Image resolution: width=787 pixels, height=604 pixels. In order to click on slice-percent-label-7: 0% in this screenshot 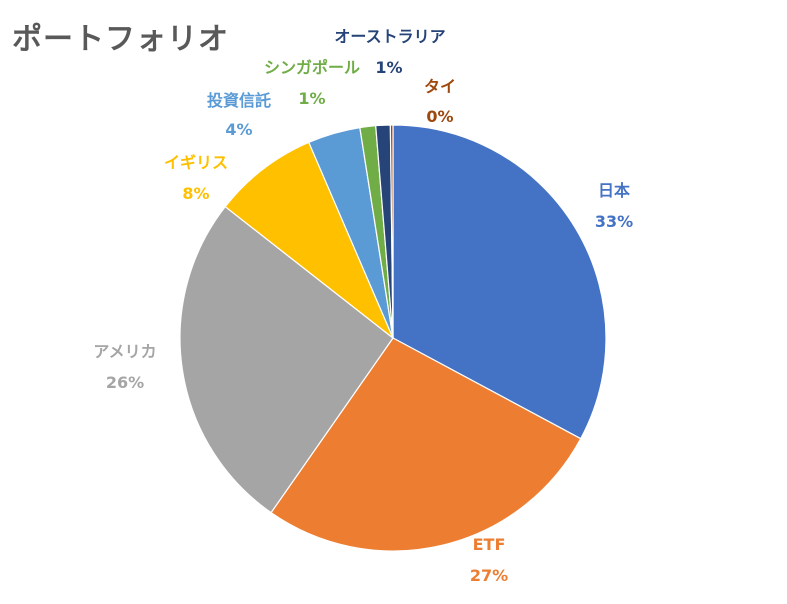, I will do `click(439, 116)`.